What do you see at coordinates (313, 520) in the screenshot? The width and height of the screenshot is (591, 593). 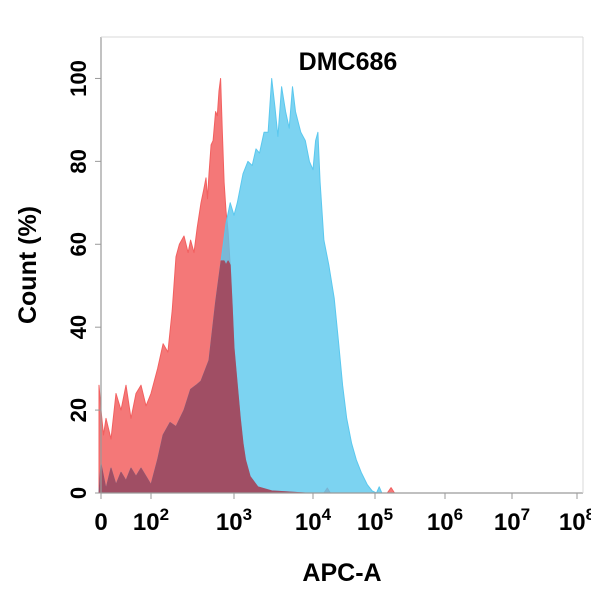 I see `x-tick-label: 10⁴` at bounding box center [313, 520].